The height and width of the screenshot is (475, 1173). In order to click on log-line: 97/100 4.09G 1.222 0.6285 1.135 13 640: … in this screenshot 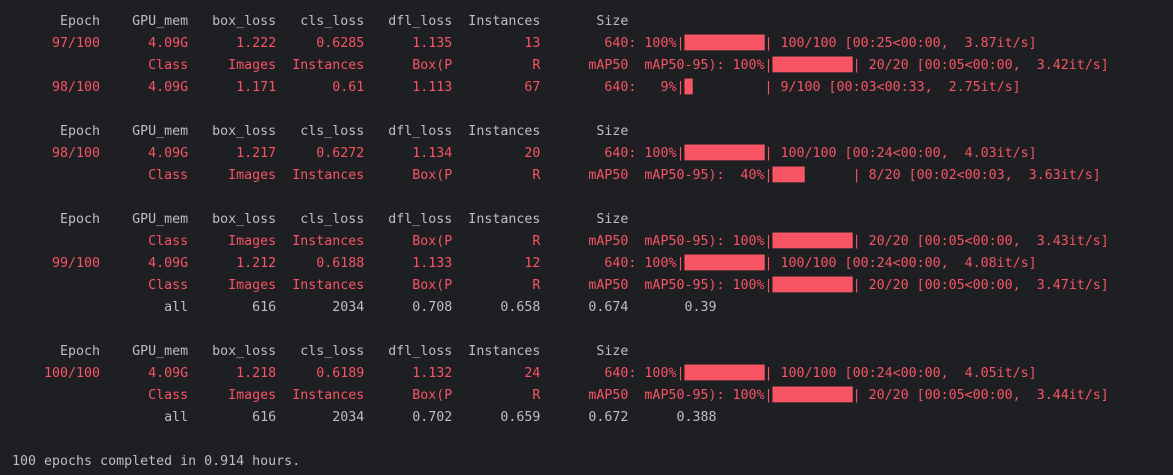, I will do `click(524, 43)`.